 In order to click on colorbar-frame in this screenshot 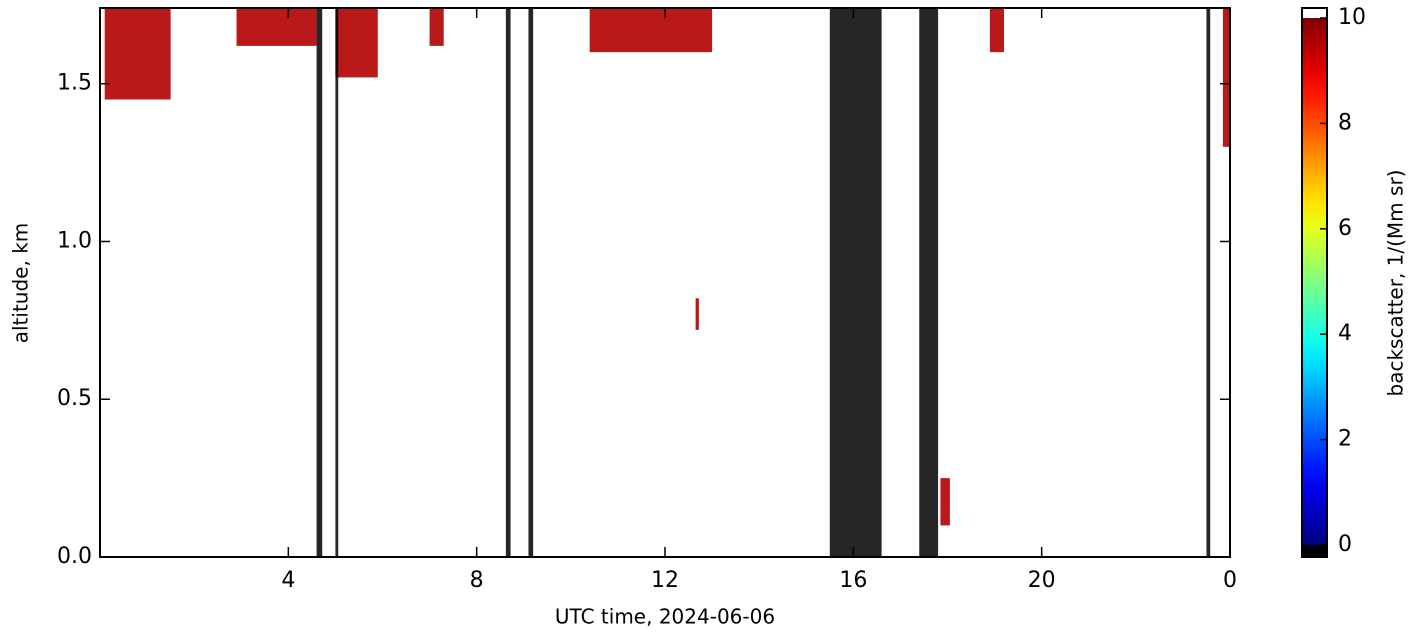, I will do `click(1314, 282)`.